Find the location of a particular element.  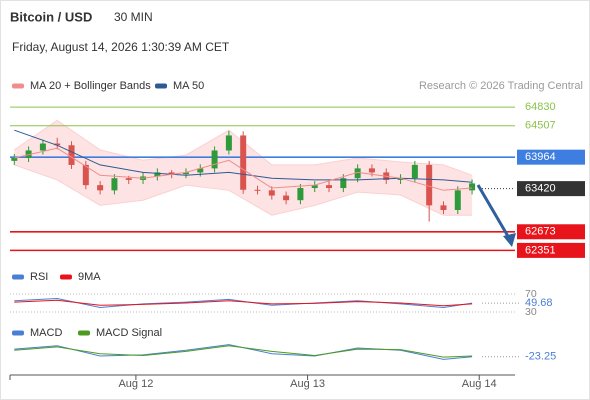

level-label: 63420 is located at coordinates (540, 189).